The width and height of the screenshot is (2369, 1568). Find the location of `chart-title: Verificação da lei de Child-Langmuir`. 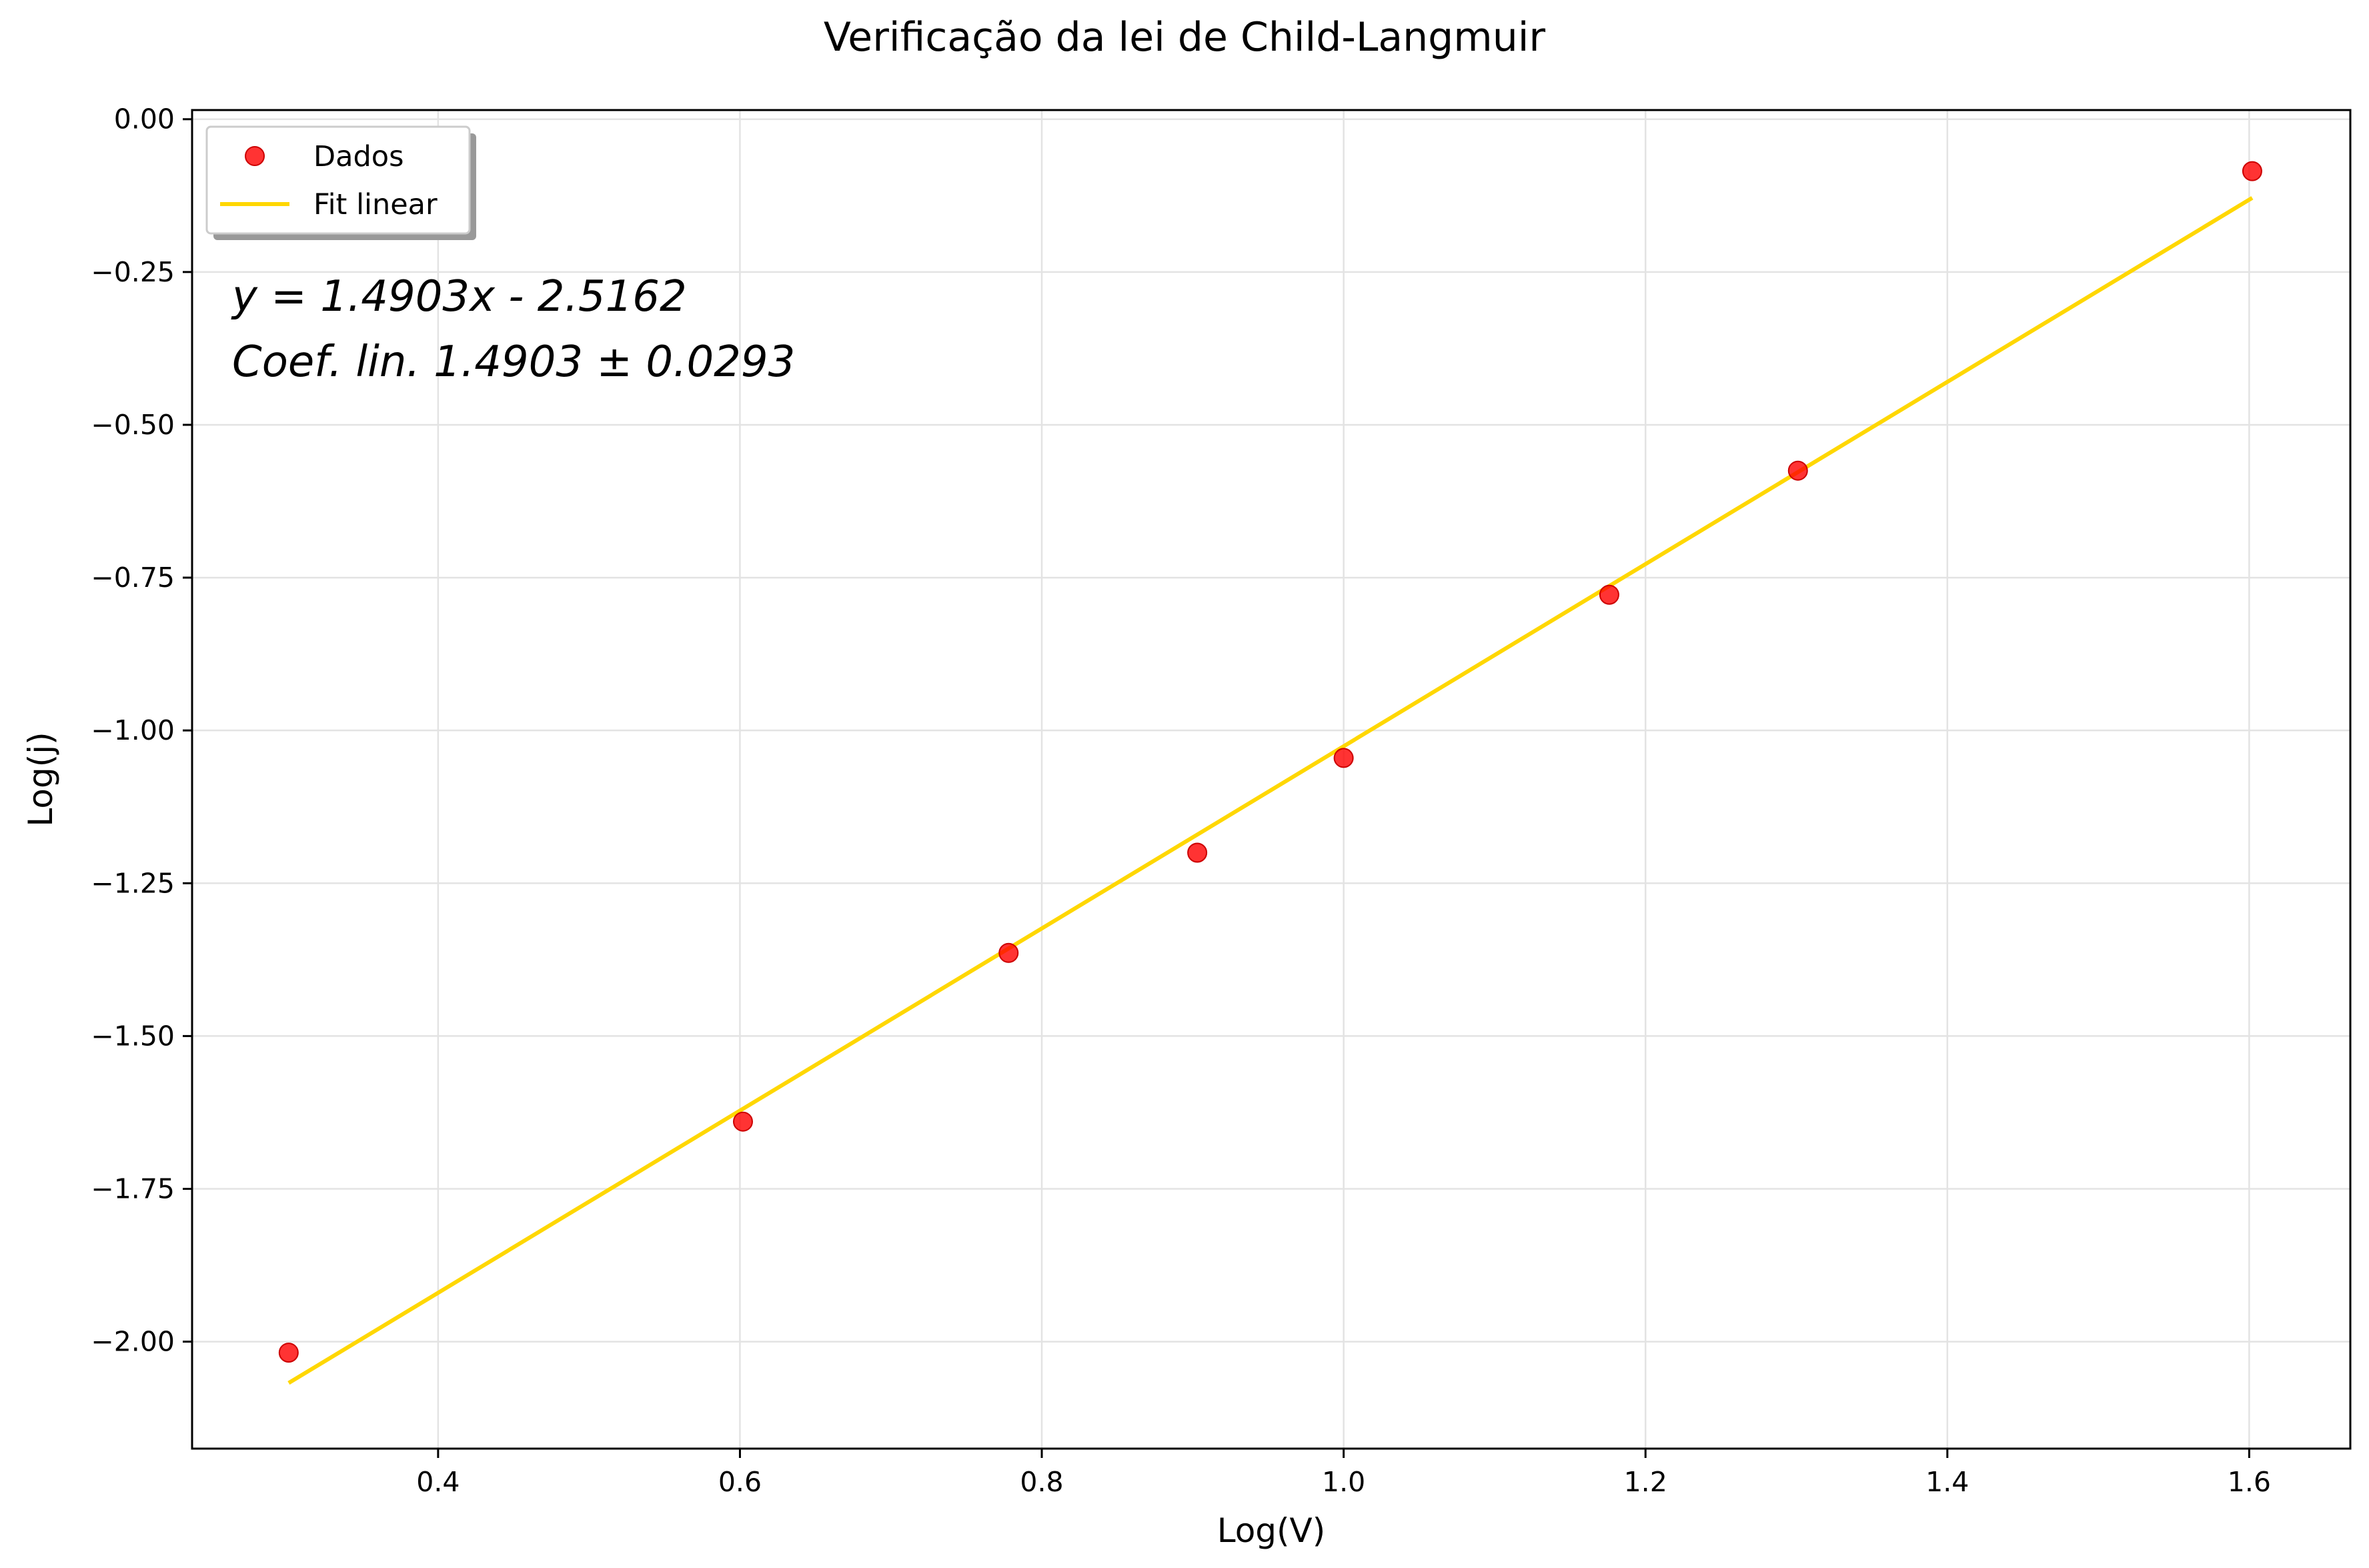

chart-title: Verificação da lei de Child-Langmuir is located at coordinates (1185, 37).